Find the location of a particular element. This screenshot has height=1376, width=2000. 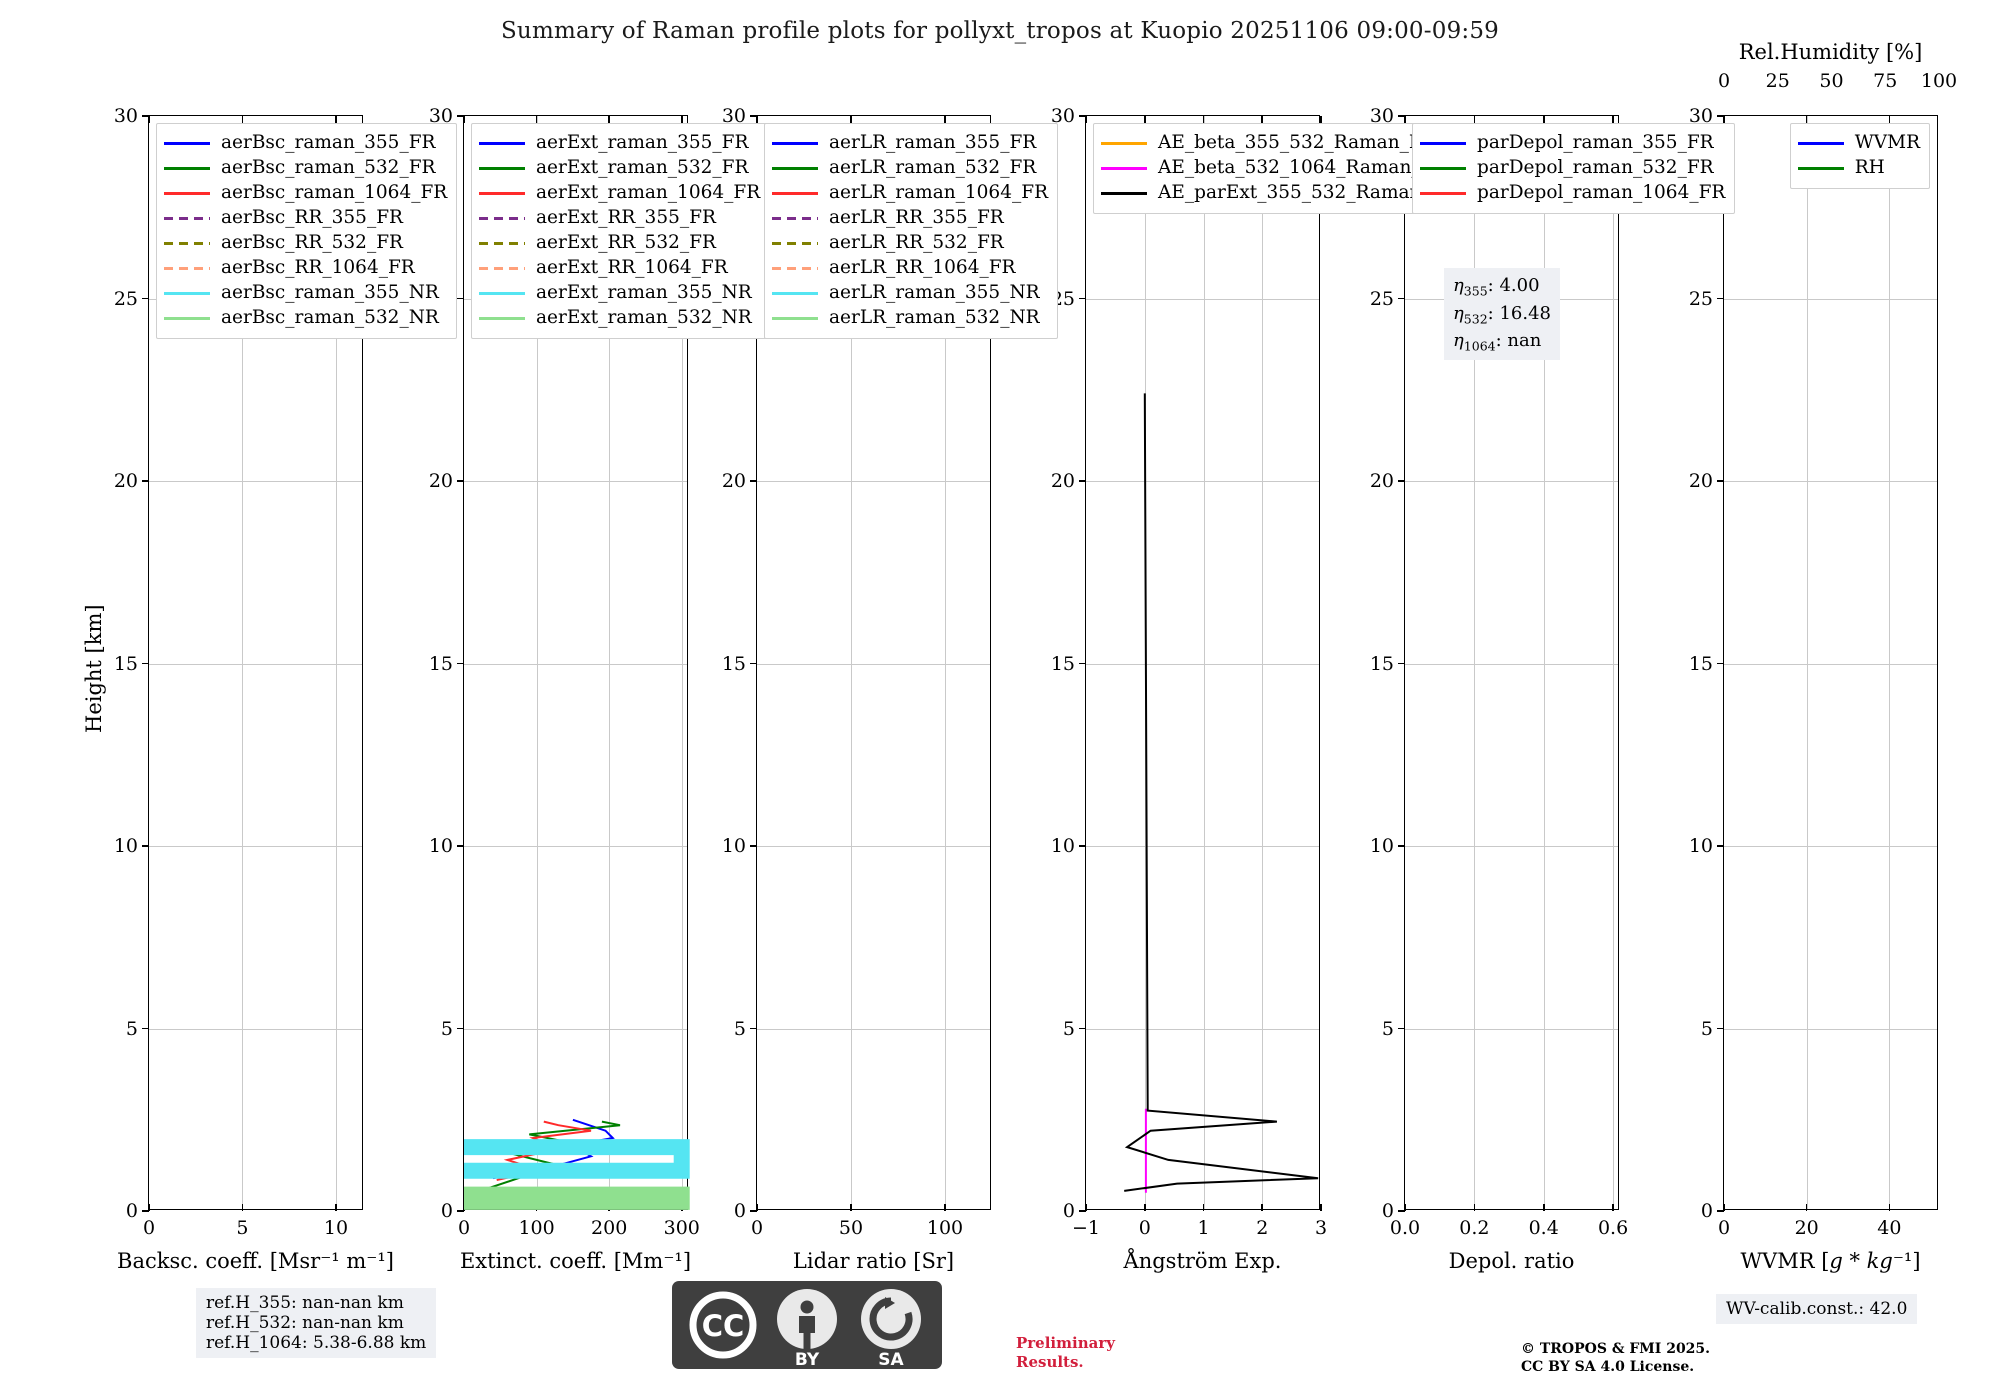

legend-item: aerLR_RR_532_FR is located at coordinates (910, 243).